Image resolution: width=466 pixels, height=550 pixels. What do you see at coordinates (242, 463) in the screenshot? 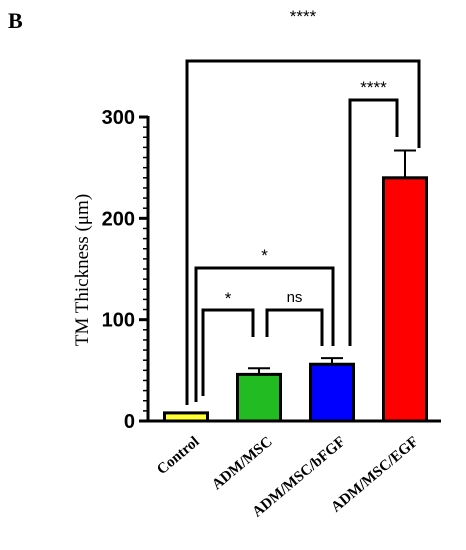
I see `x-tick-label-1: ADM/MSC` at bounding box center [242, 463].